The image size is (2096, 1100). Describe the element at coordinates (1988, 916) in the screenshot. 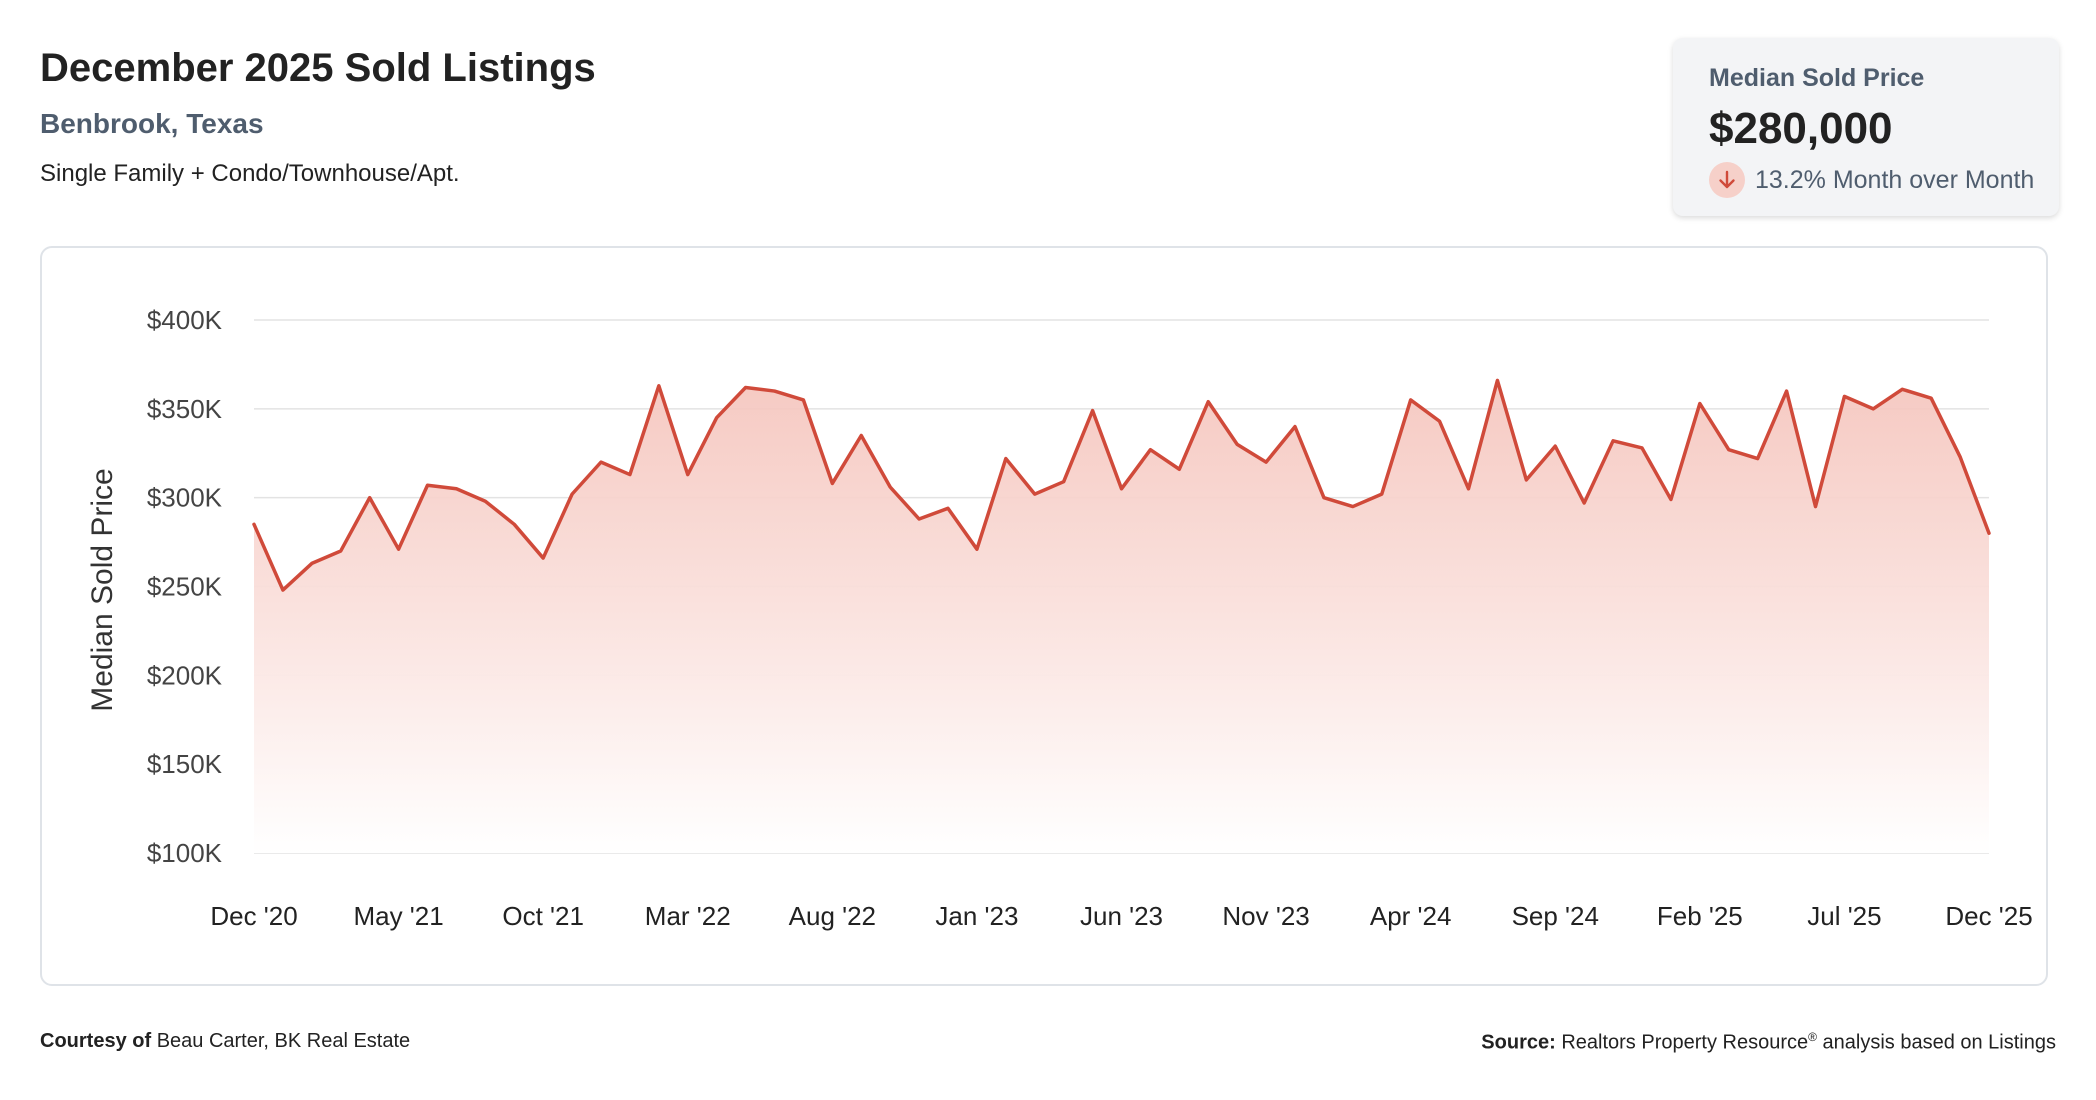

I see `x-tick-label: Dec '25` at that location.